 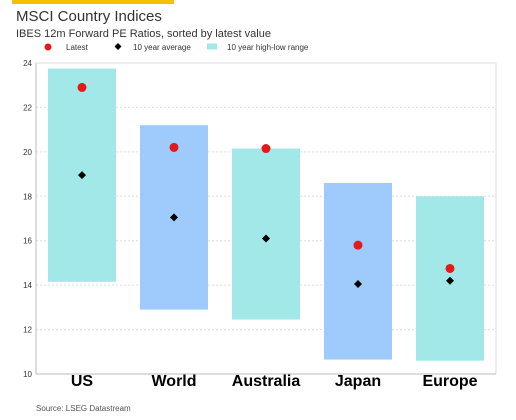 What do you see at coordinates (27, 374) in the screenshot?
I see `y-tick-label: 10` at bounding box center [27, 374].